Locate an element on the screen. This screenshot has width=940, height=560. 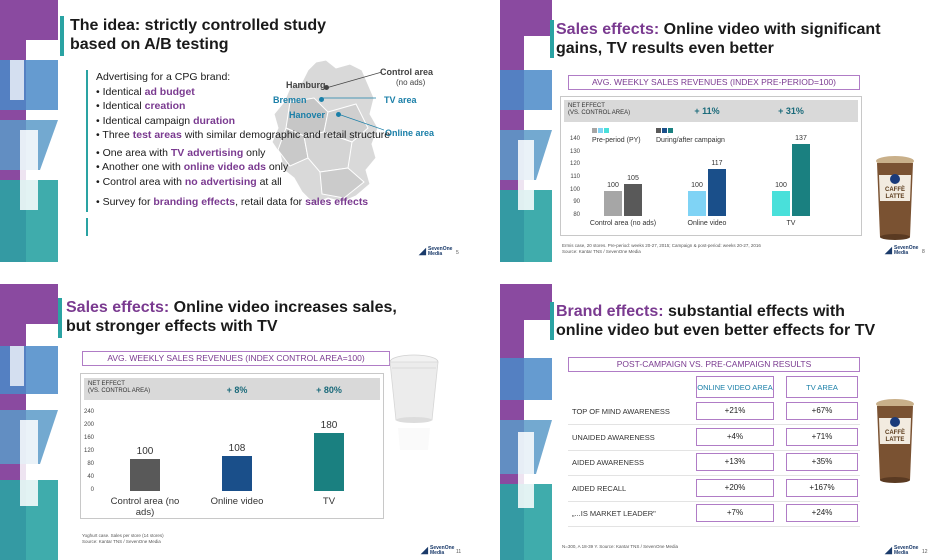
cell-online-video: +4% is located at coordinates (735, 436).